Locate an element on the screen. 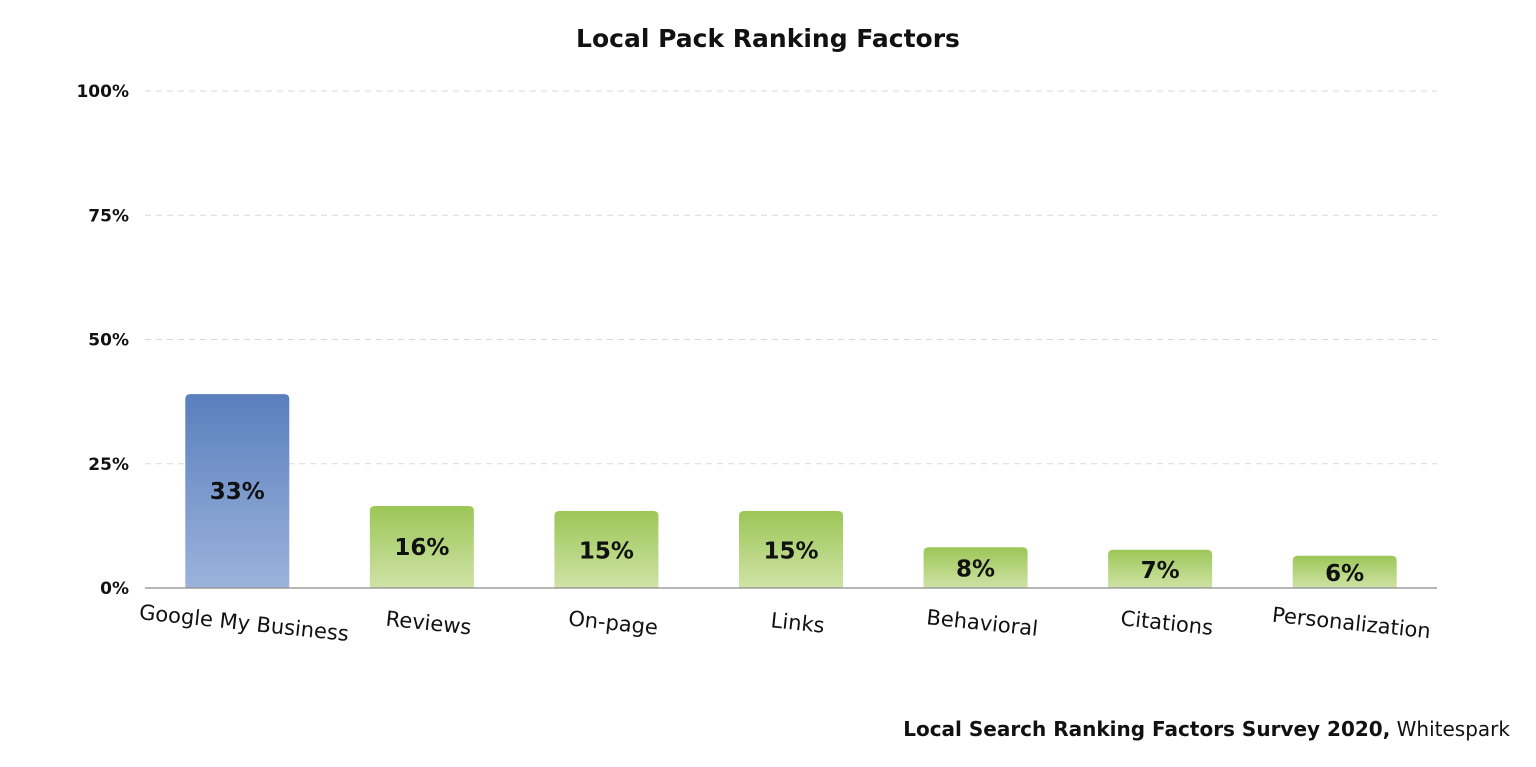 Image resolution: width=1536 pixels, height=767 pixels. data-label: 8% is located at coordinates (975, 570).